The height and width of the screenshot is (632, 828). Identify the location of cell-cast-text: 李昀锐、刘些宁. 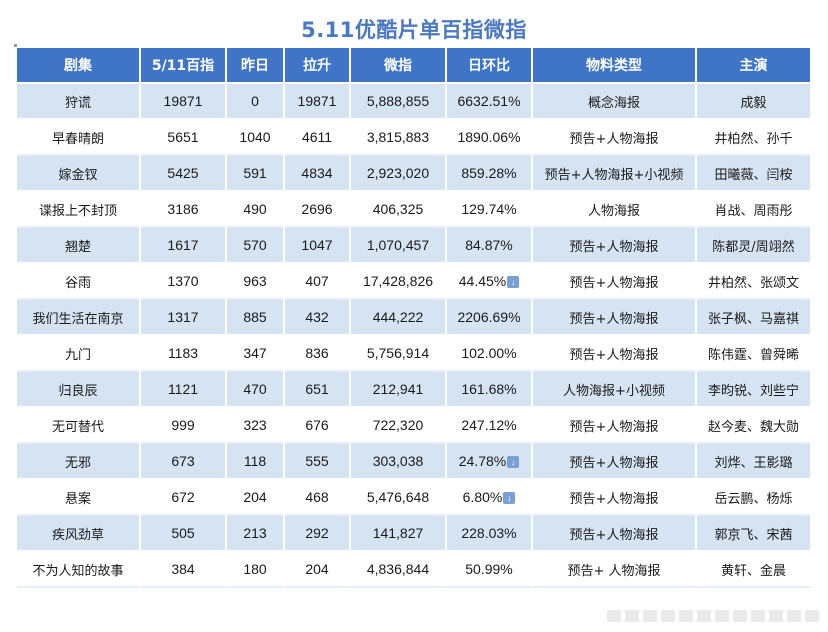
(753, 391).